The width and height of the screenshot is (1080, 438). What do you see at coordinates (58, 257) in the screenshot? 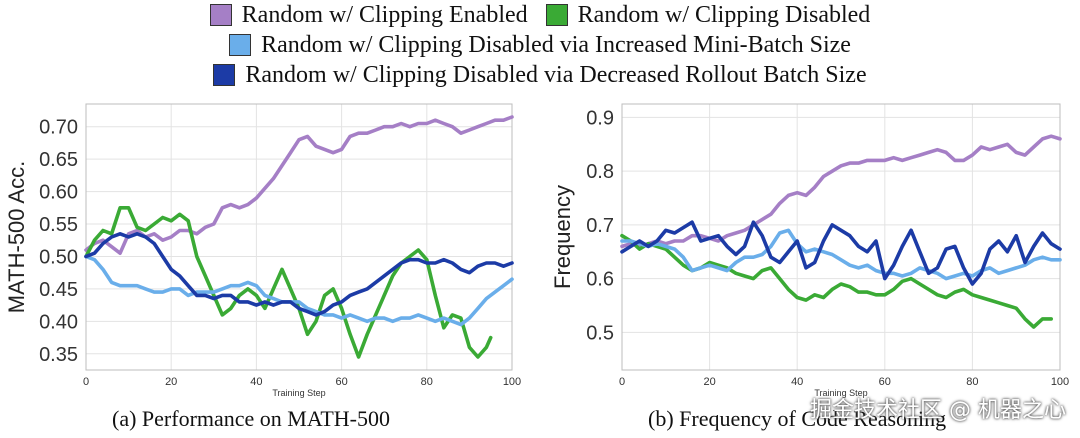
I see `y-tick-label: 0.50` at bounding box center [58, 257].